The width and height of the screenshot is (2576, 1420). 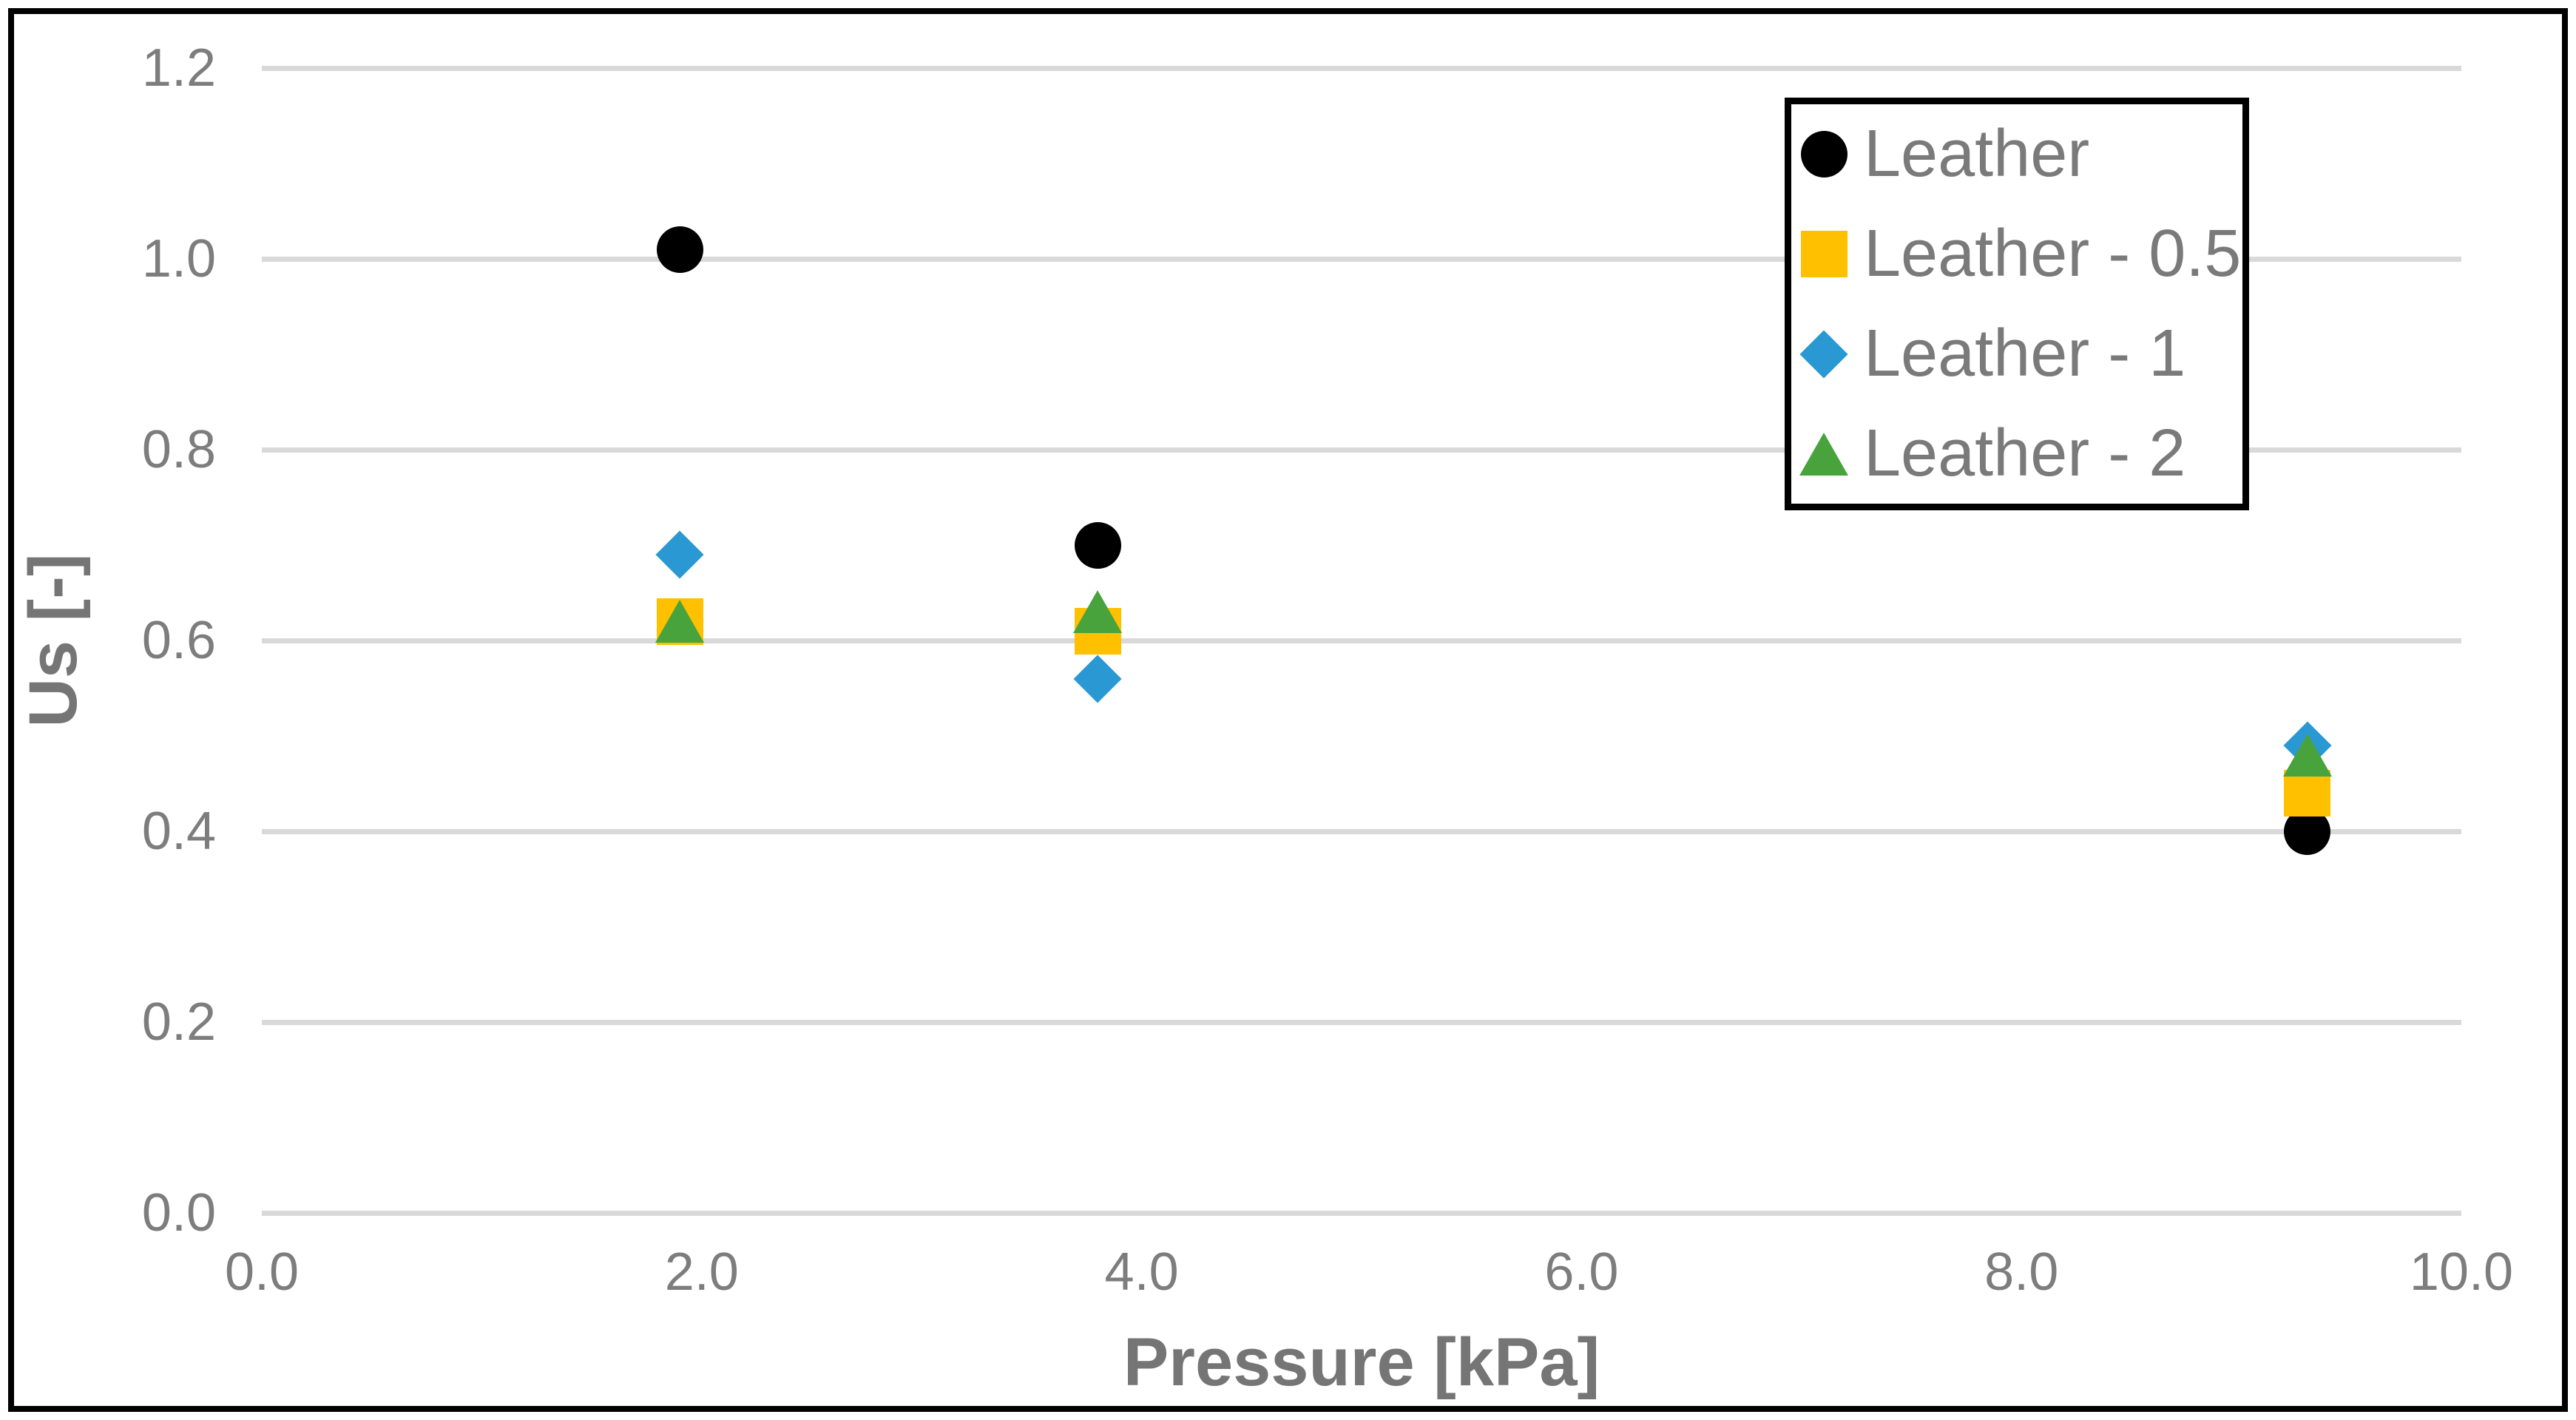 I want to click on x-tick-label: 0.0, so click(x=262, y=1272).